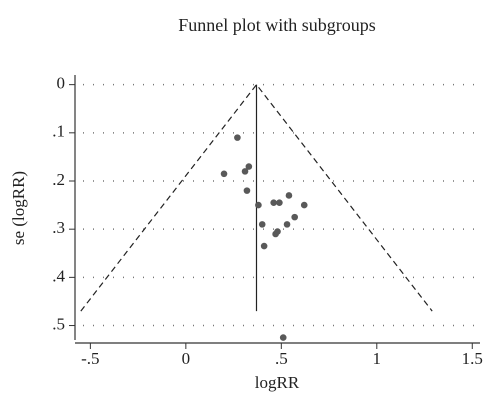 The height and width of the screenshot is (419, 500). I want to click on y-tick-label: .3, so click(58, 227).